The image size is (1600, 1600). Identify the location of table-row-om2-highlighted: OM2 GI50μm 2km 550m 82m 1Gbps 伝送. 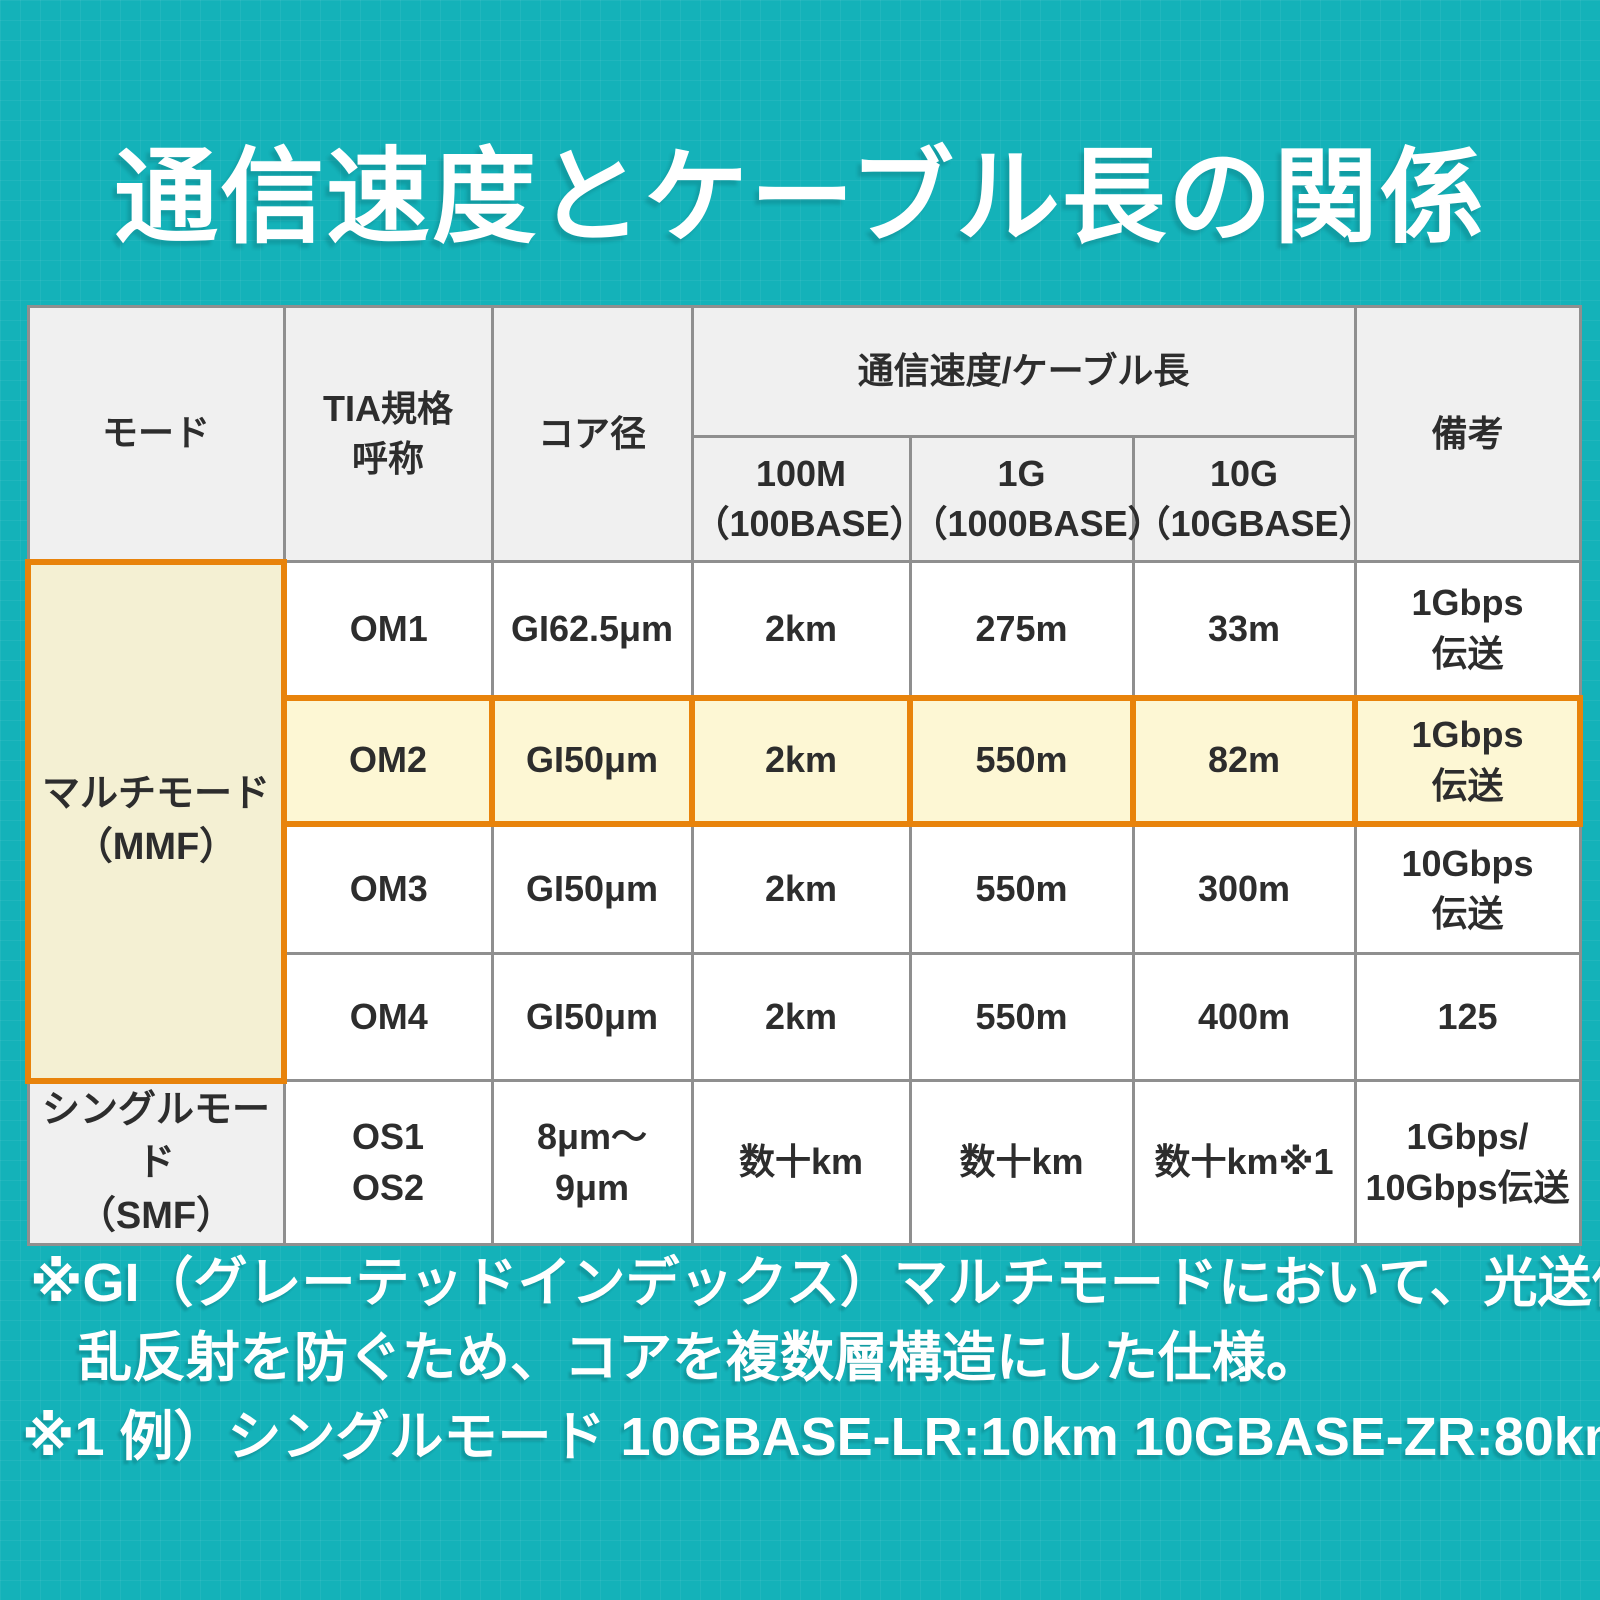
(806, 760).